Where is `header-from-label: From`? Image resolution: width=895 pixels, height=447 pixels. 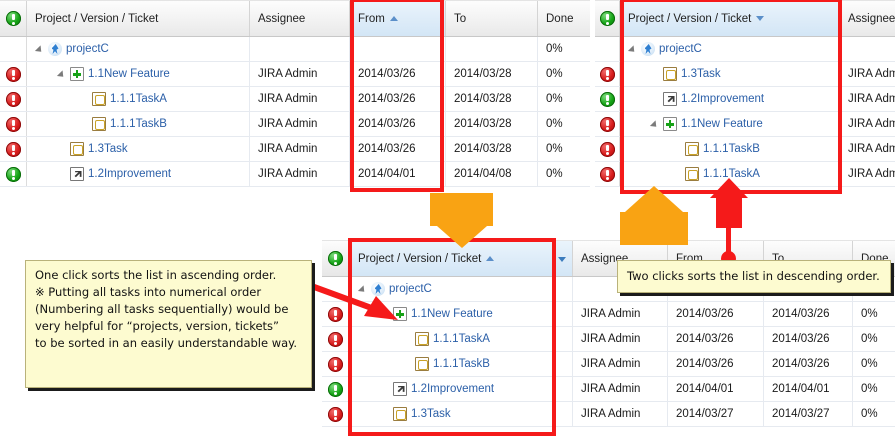
header-from-label: From is located at coordinates (371, 18).